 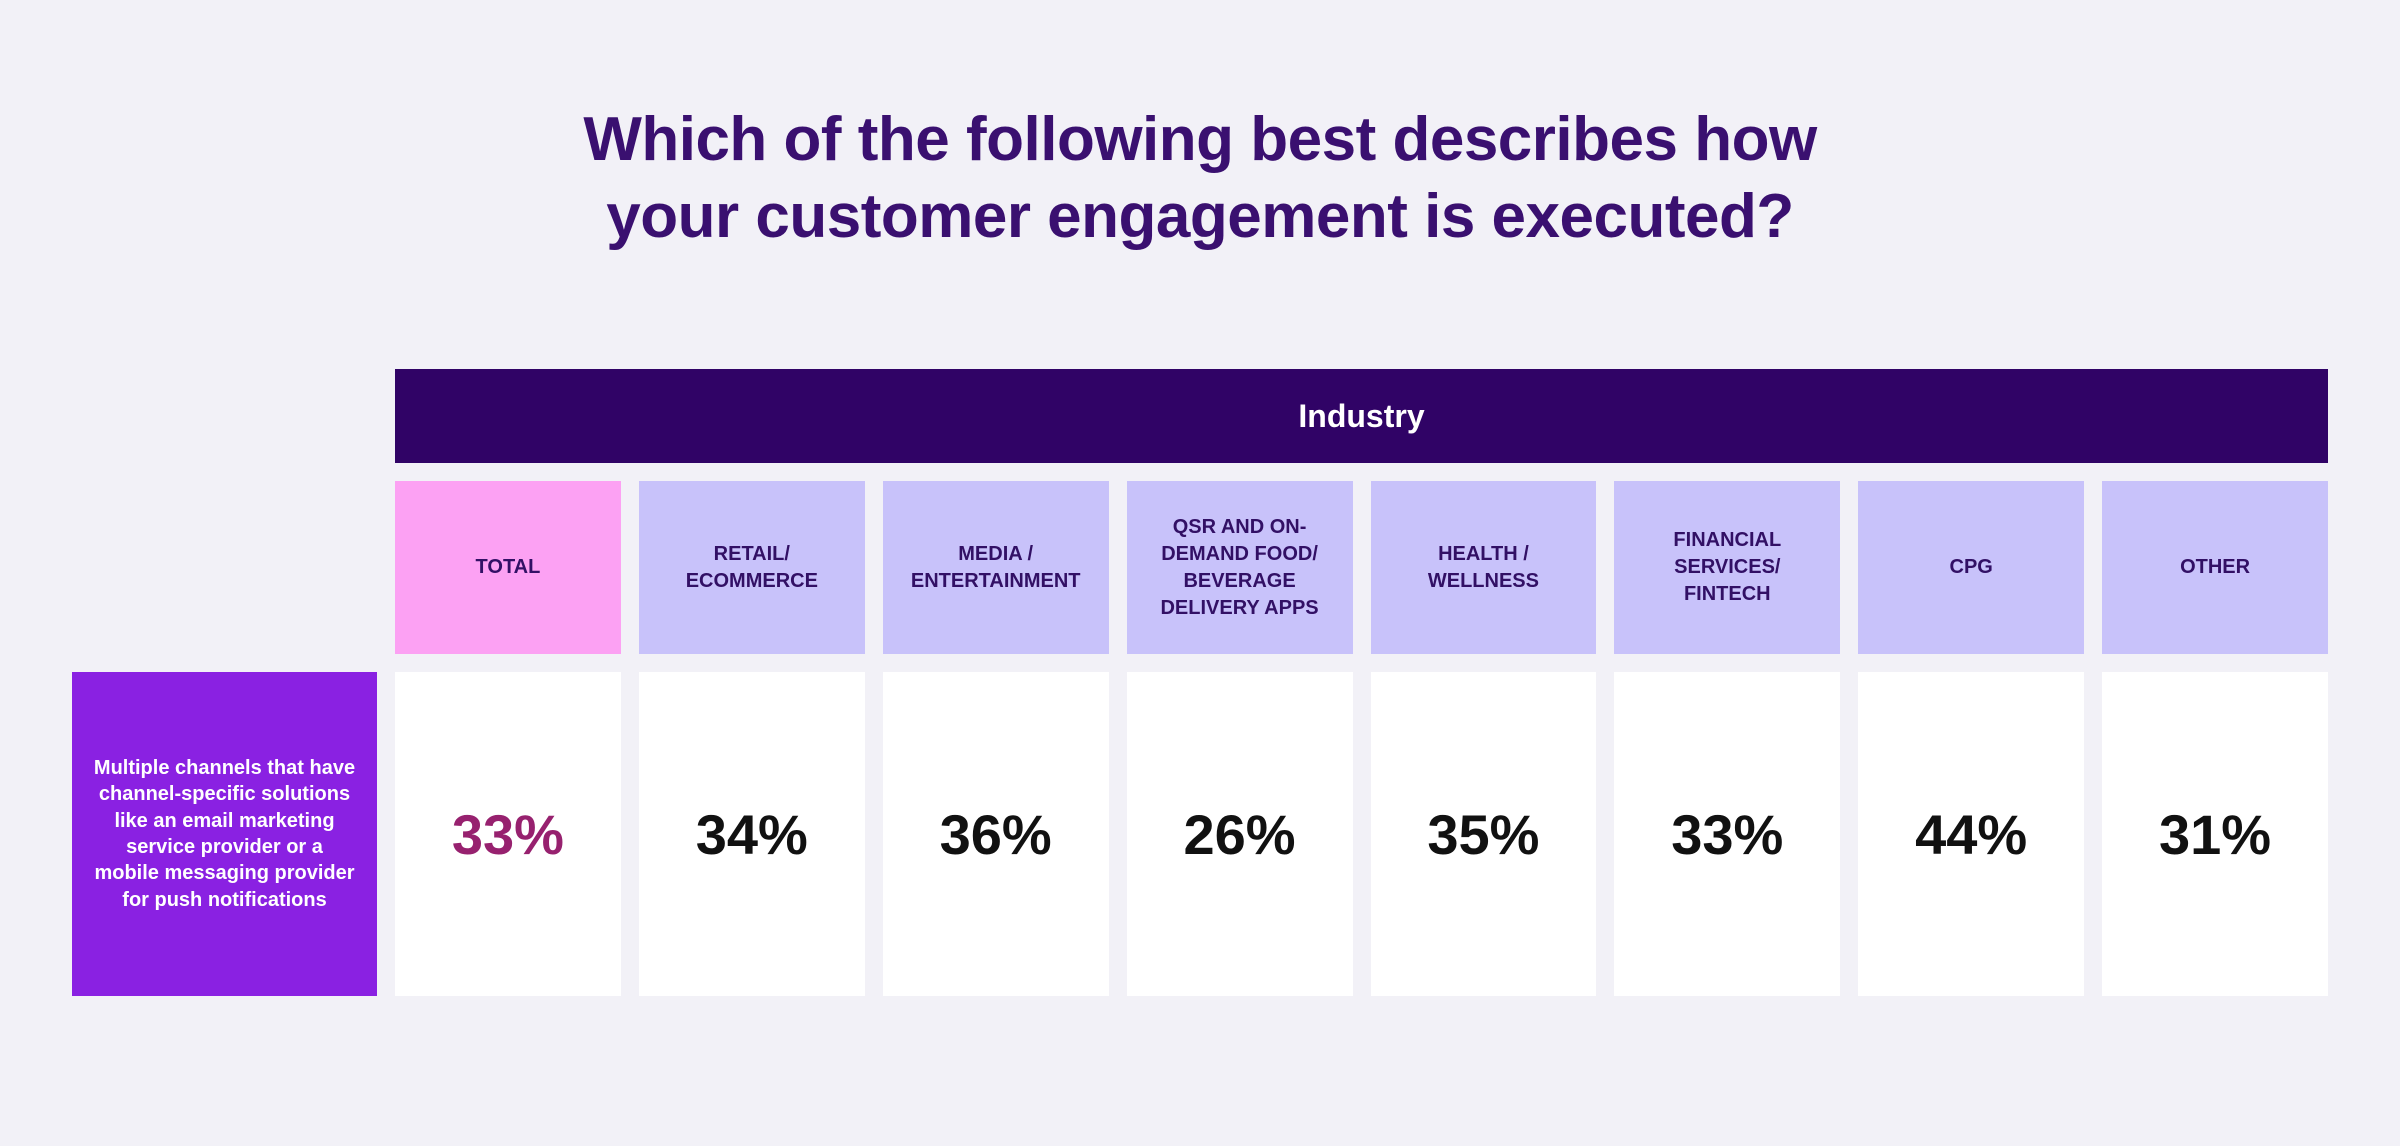 What do you see at coordinates (1239, 834) in the screenshot?
I see `value-cell-qsr-food-delivery: 26%` at bounding box center [1239, 834].